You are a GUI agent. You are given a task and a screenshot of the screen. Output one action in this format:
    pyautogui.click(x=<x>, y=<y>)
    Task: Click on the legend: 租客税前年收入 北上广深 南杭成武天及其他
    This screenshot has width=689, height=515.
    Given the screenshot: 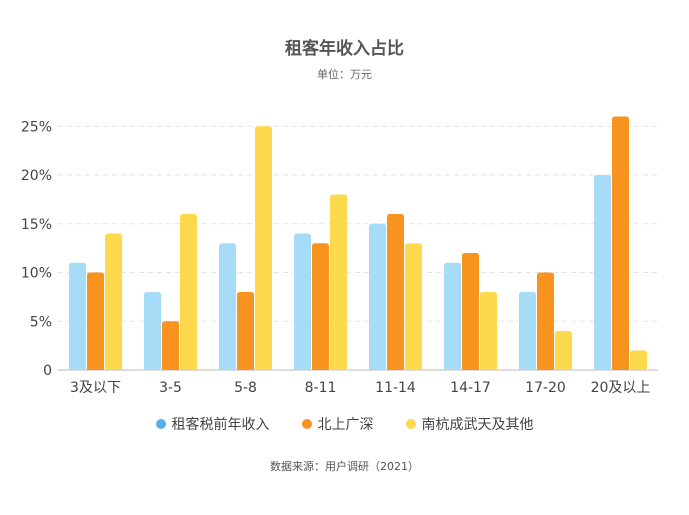 What is the action you would take?
    pyautogui.click(x=344, y=424)
    